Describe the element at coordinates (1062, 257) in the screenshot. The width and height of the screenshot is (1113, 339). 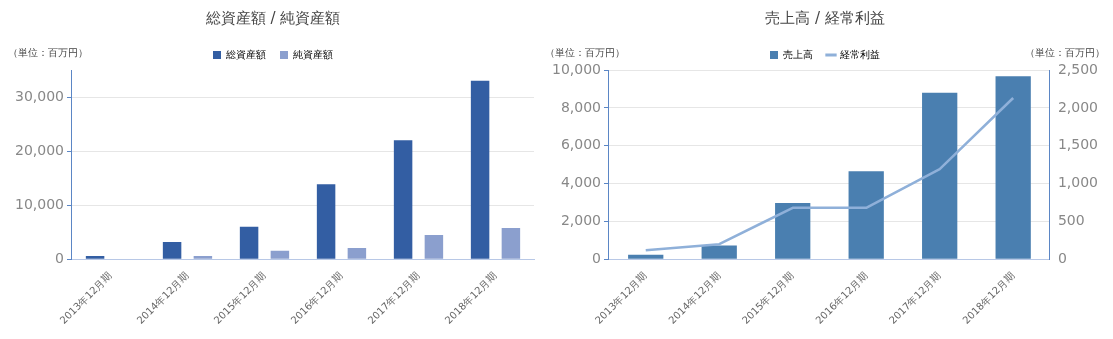
I see `y2-tick-label: 0` at that location.